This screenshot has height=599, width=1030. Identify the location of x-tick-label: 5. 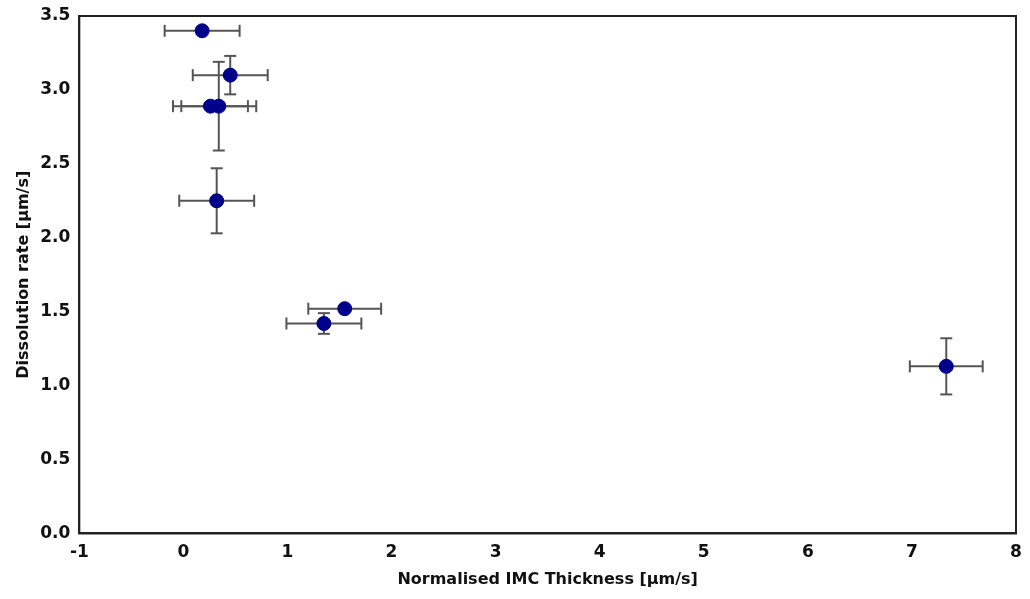
(703, 551).